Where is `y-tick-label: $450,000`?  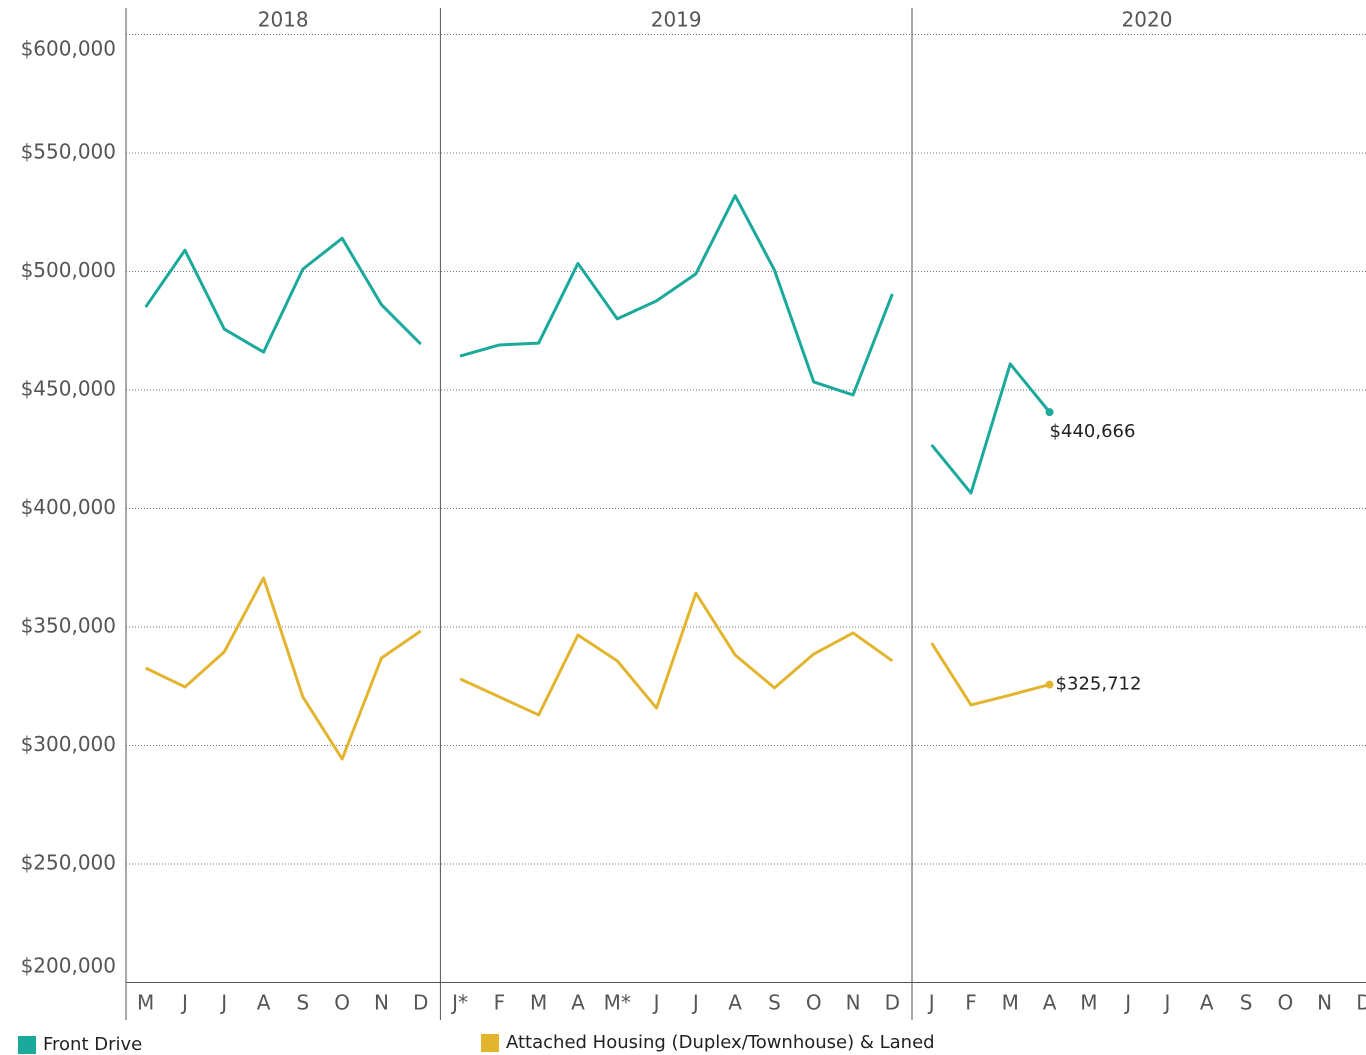 y-tick-label: $450,000 is located at coordinates (68, 389).